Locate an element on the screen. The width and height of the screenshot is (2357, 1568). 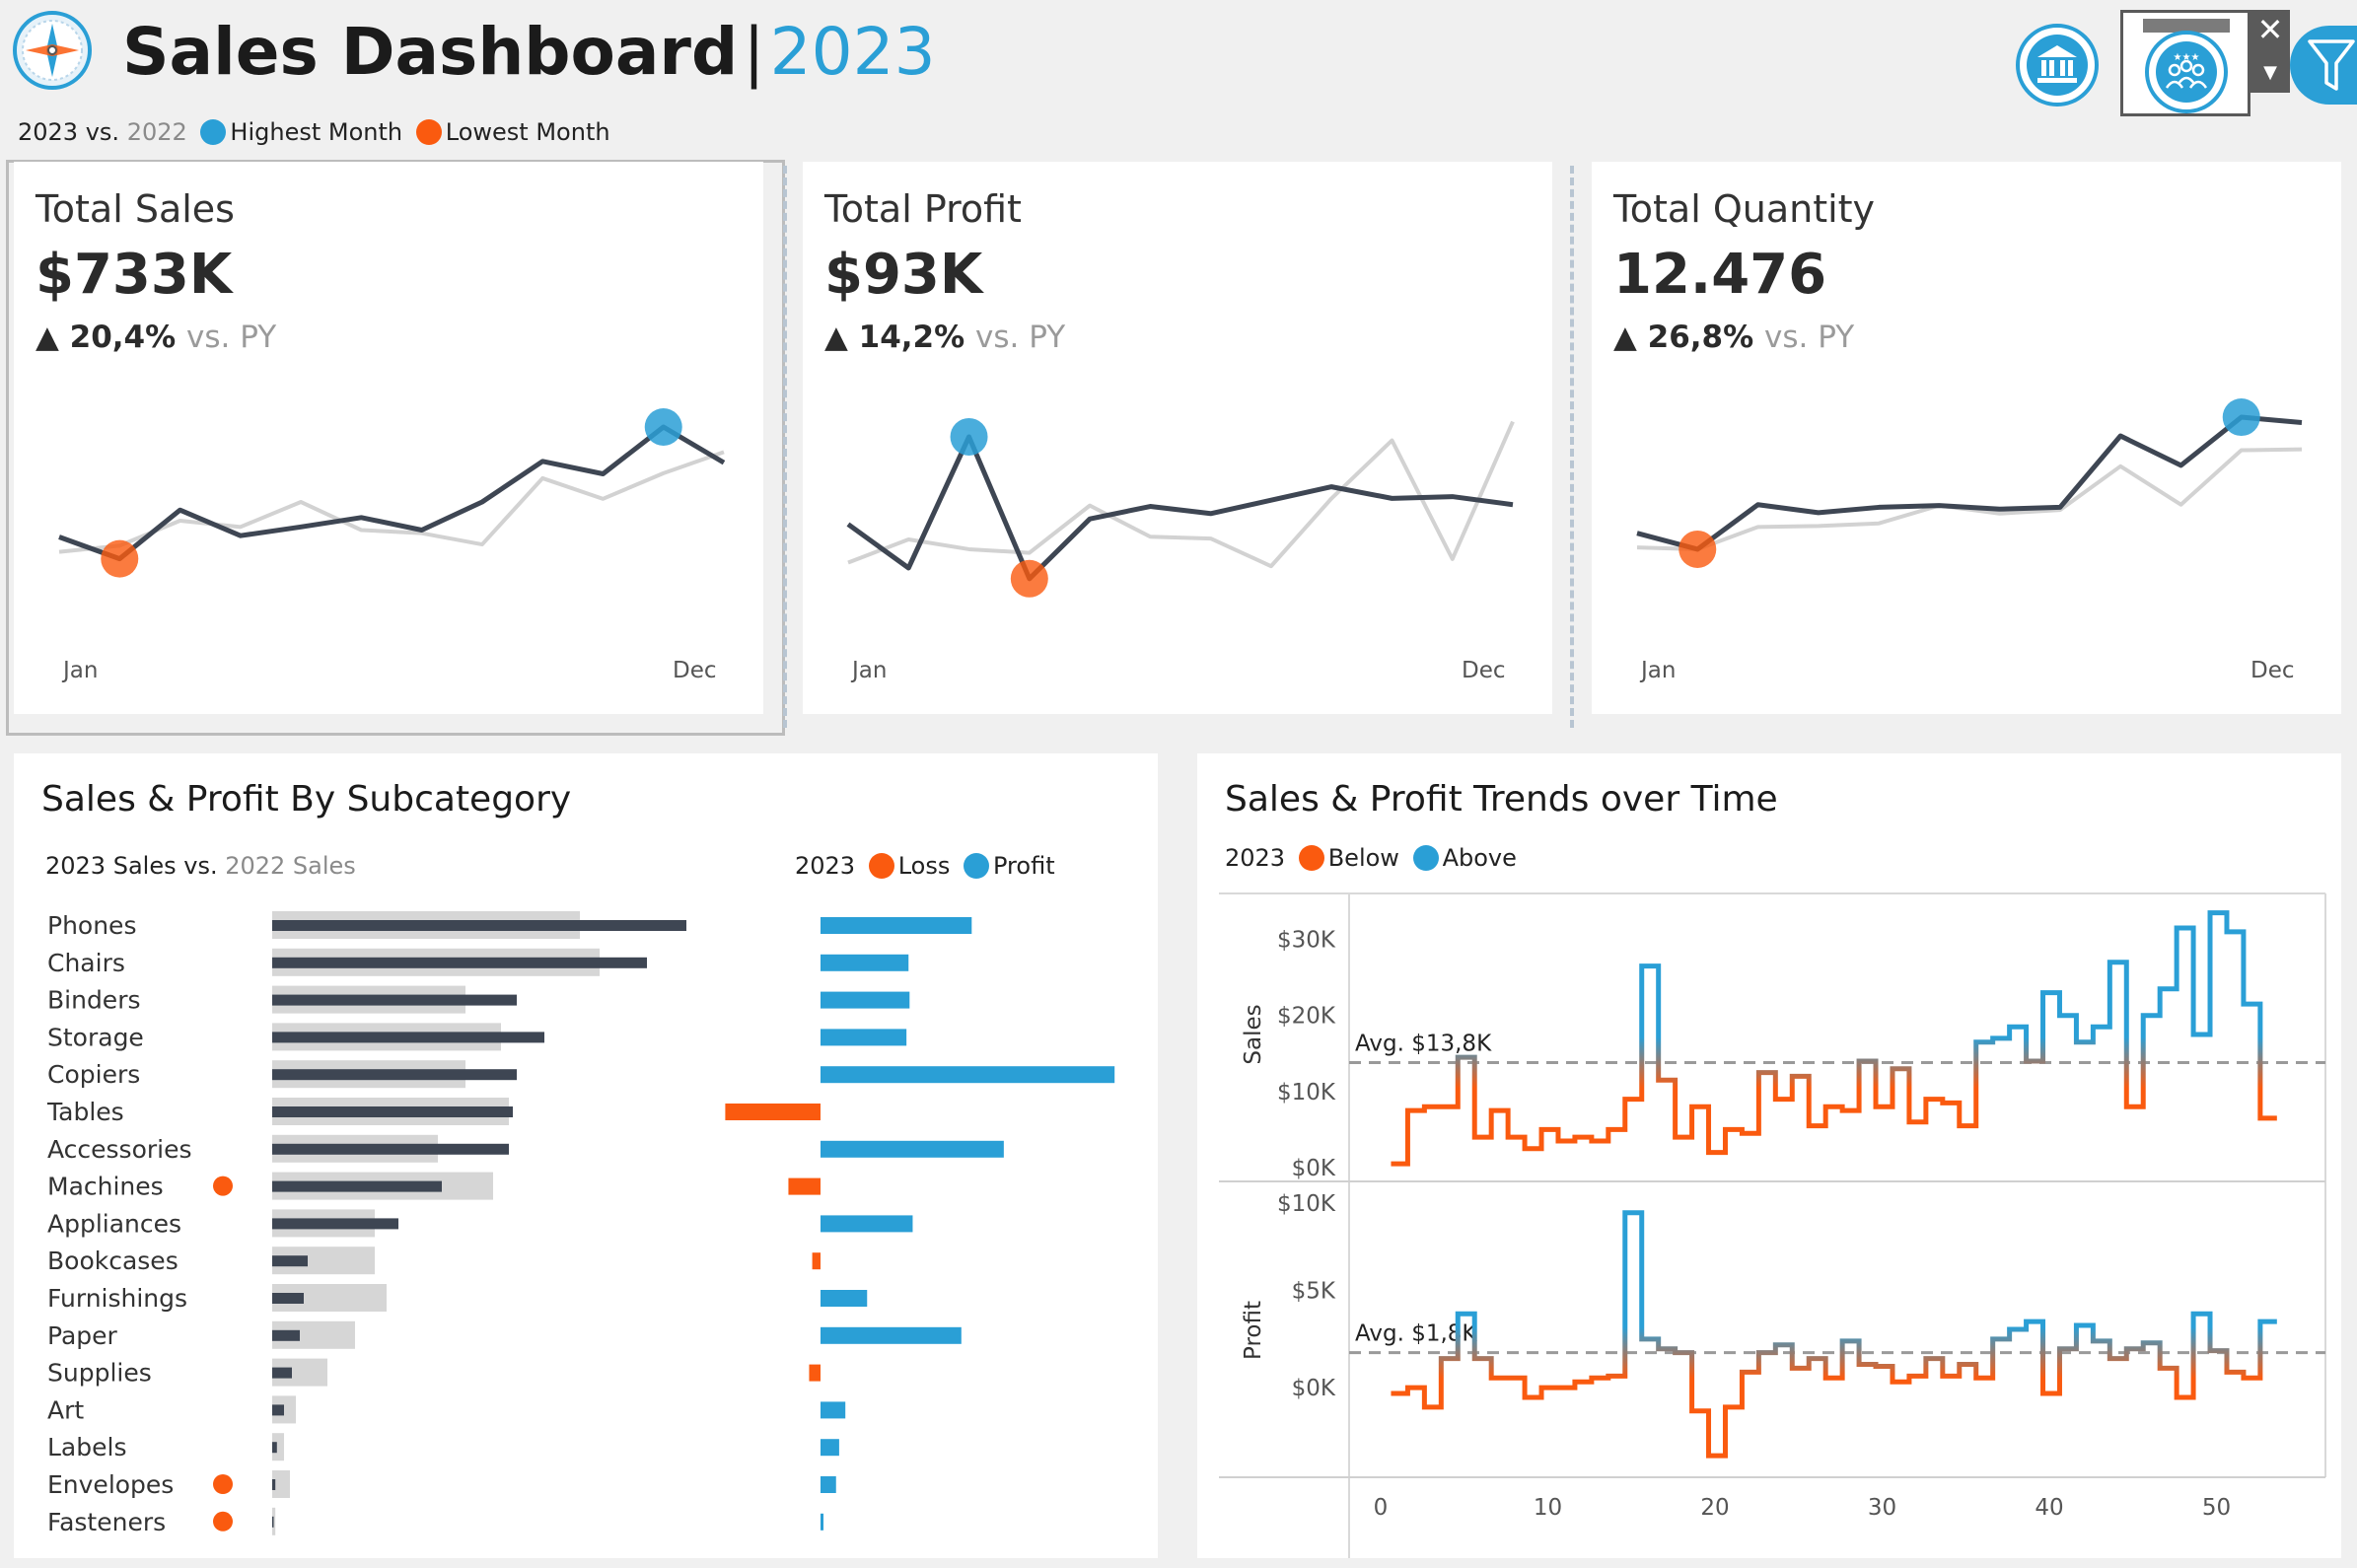
subcategory-label: Phones is located at coordinates (91, 925).